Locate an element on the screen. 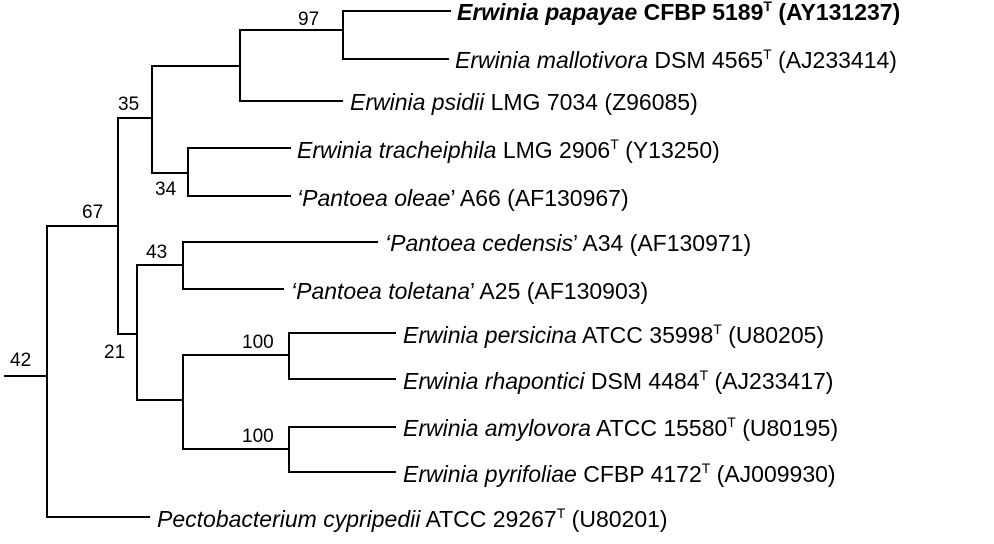 The width and height of the screenshot is (994, 544). bootstrap-tracheiphila-oleae: 34 is located at coordinates (166, 189).